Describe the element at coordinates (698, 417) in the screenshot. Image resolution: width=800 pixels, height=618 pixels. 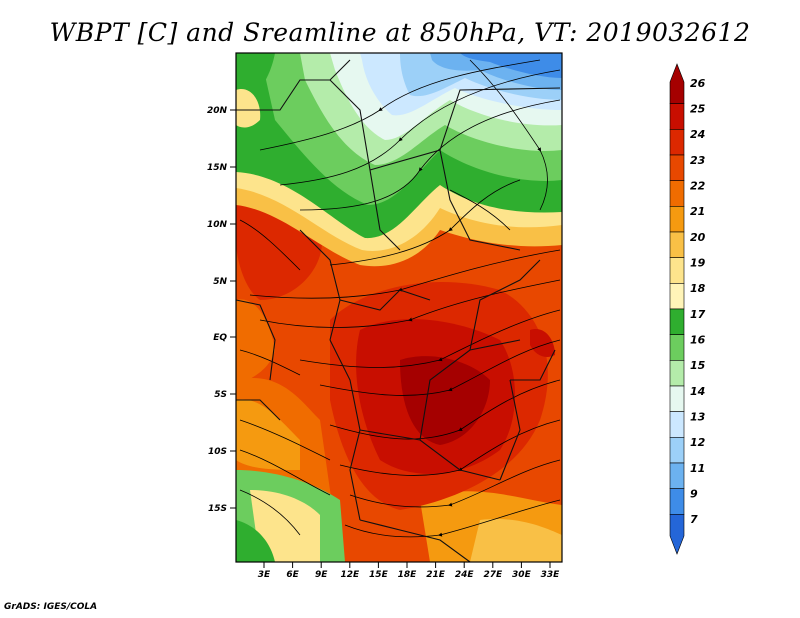
I see `colorbar-label: 13` at that location.